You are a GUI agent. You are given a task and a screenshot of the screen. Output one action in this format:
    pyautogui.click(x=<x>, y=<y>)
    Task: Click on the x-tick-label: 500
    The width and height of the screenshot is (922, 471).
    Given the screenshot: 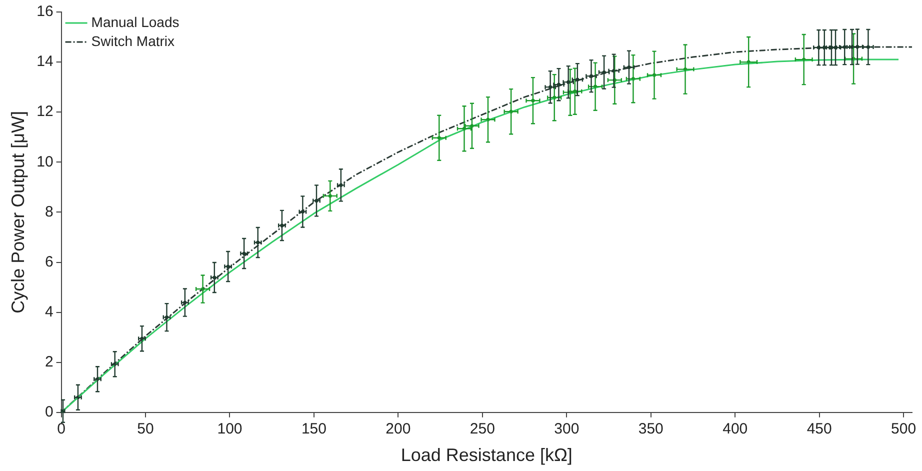 What is the action you would take?
    pyautogui.click(x=903, y=429)
    